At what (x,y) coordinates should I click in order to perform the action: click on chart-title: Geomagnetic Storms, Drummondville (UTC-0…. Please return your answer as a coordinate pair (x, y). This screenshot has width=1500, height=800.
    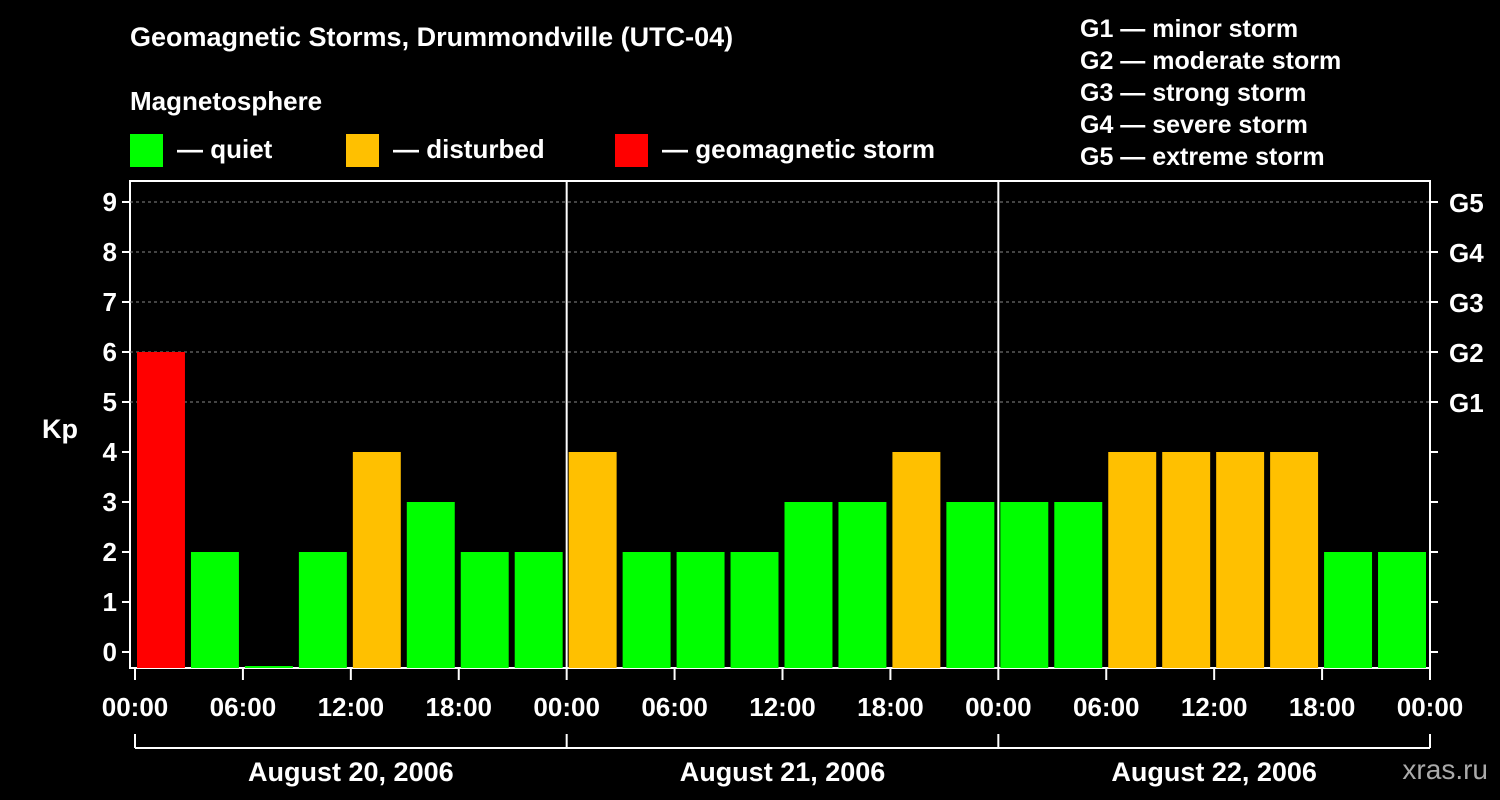
    Looking at the image, I should click on (432, 37).